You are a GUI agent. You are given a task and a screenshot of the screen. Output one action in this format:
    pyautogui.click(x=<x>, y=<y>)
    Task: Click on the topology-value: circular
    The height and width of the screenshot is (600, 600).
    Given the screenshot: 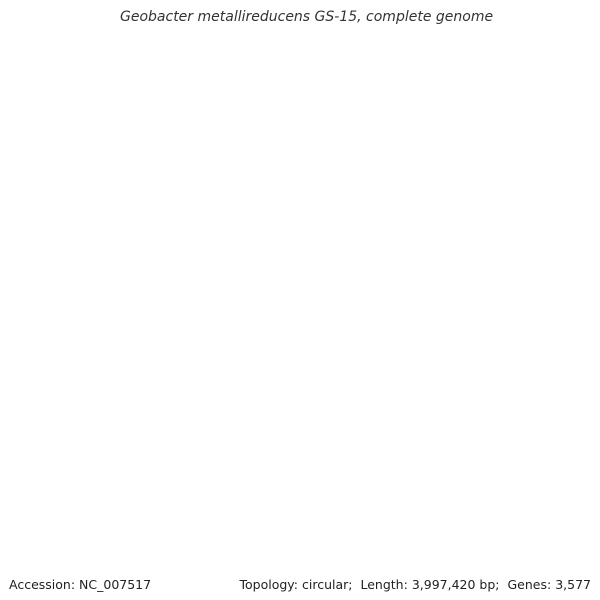 What is the action you would take?
    pyautogui.click(x=325, y=584)
    